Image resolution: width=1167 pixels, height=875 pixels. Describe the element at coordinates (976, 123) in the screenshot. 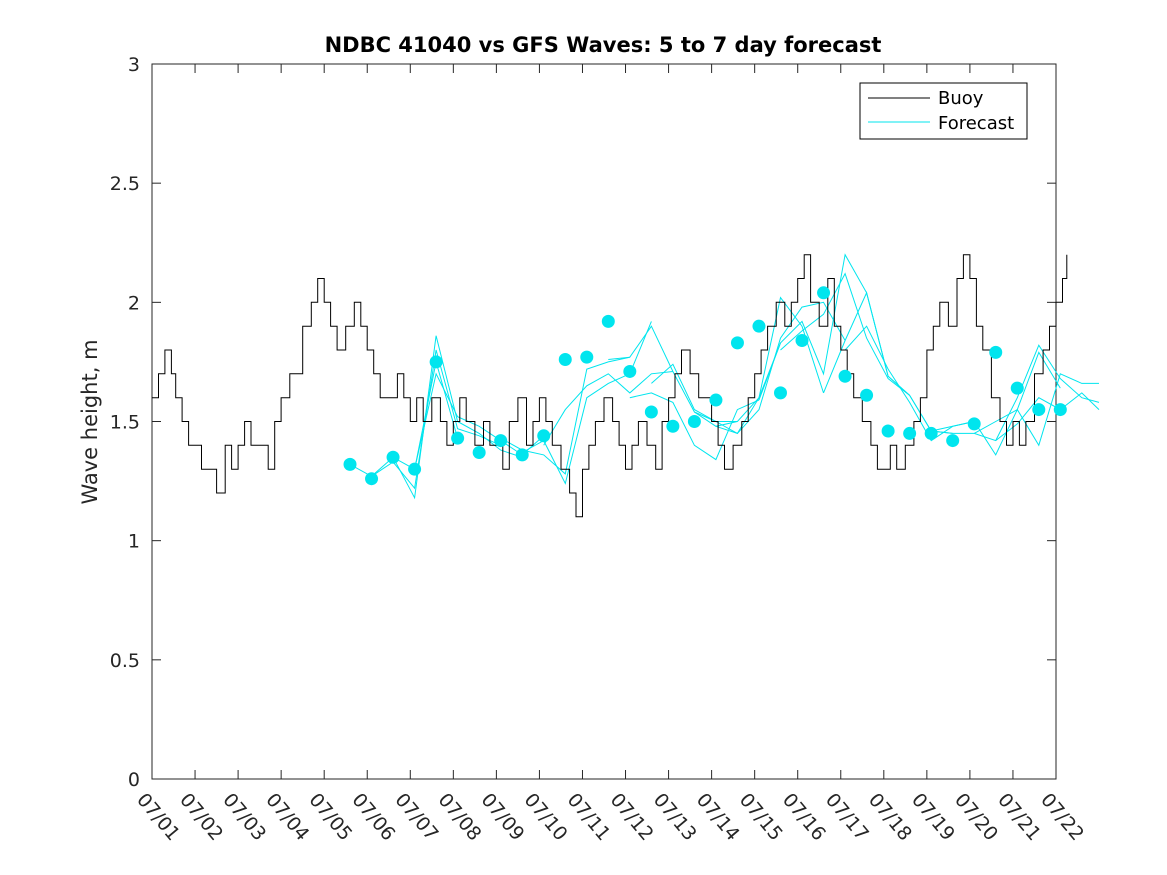

I see `legend-forecast-label: Forecast` at that location.